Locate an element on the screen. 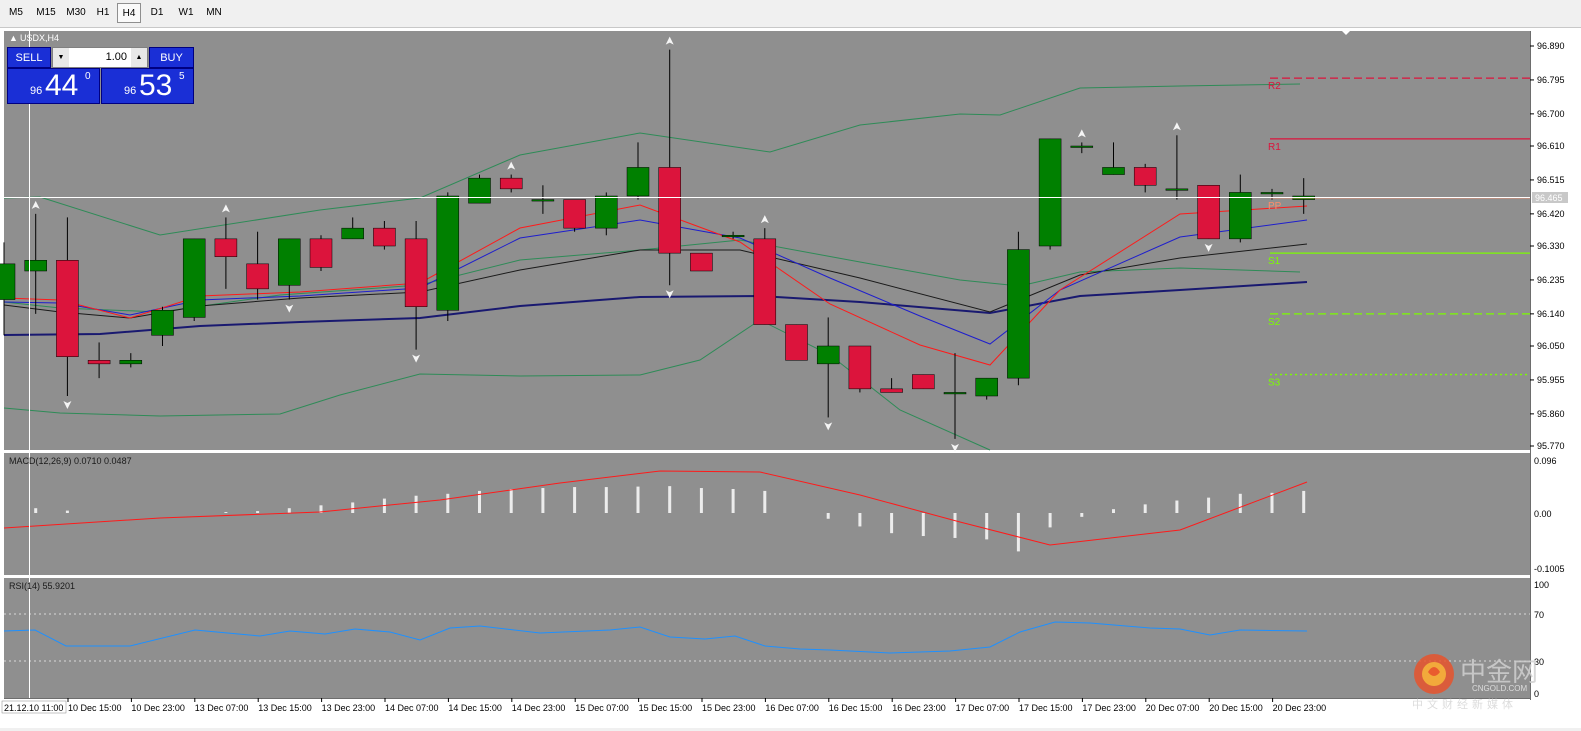 The image size is (1581, 731). price-tick-label: 95.770 is located at coordinates (1551, 446).